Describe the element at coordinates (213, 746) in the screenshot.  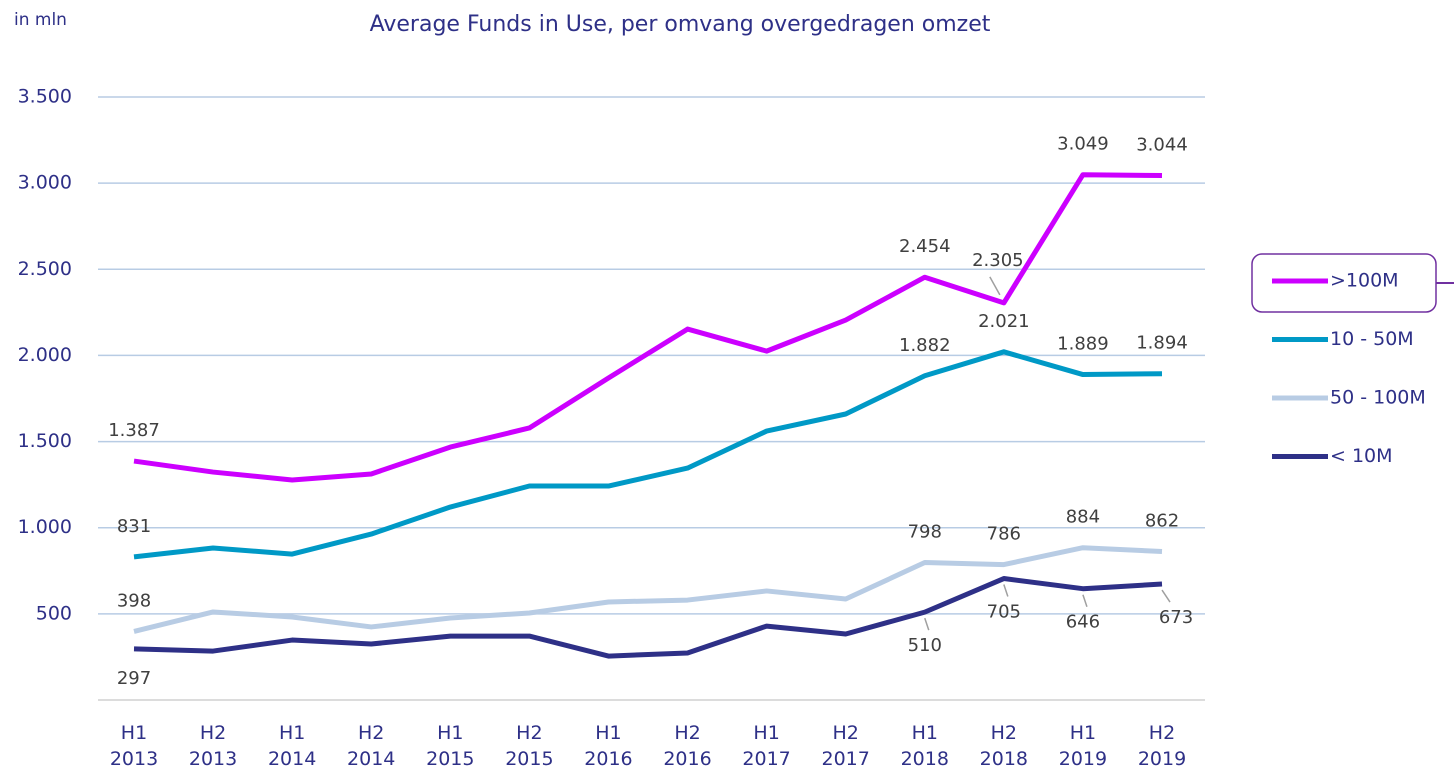
I see `x-tick-label: H2 2013` at that location.